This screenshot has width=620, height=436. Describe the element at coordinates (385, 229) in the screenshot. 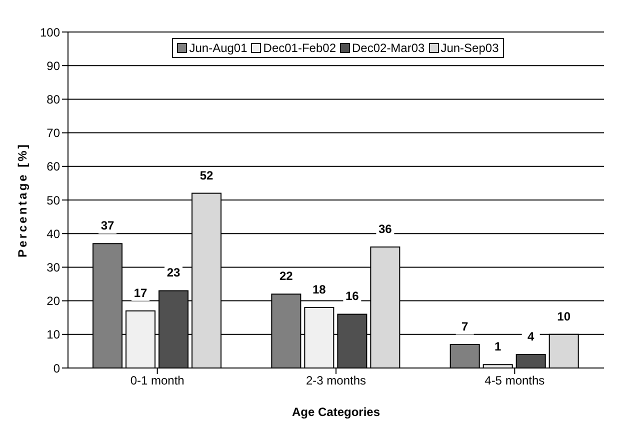

I see `data-label: 36` at that location.